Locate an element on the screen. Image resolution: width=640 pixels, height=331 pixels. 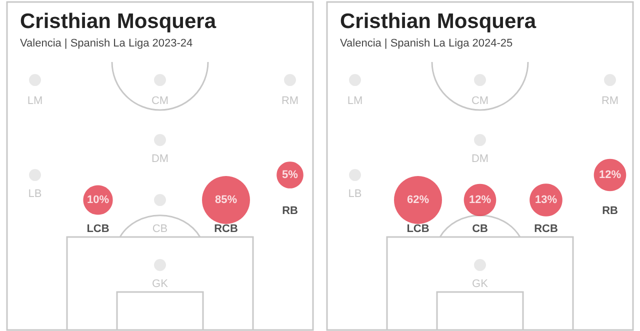
data-label: 13% is located at coordinates (546, 200).